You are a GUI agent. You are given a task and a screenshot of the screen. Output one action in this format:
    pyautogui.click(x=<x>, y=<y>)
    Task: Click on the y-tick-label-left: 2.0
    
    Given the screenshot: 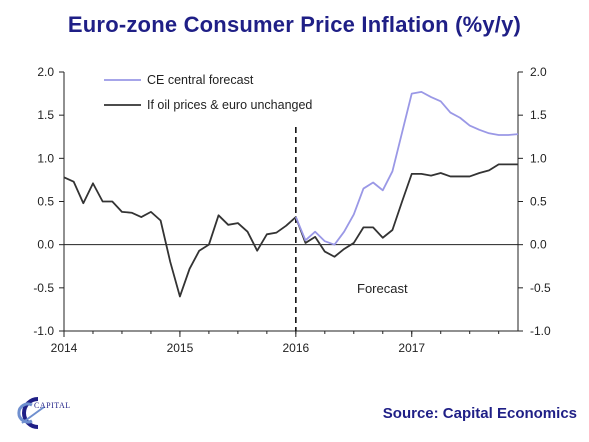 What is the action you would take?
    pyautogui.click(x=45, y=72)
    